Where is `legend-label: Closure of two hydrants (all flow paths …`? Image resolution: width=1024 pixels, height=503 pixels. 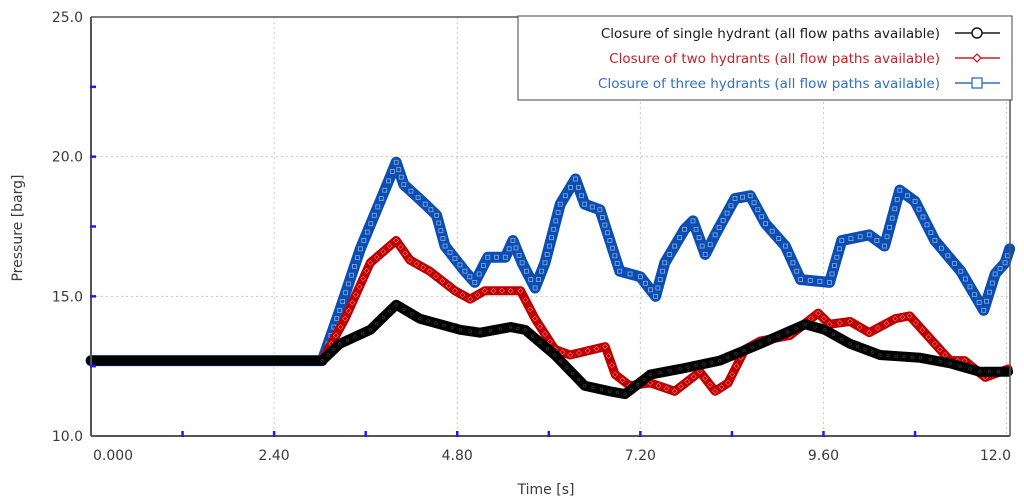 legend-label: Closure of two hydrants (all flow paths … is located at coordinates (774, 59).